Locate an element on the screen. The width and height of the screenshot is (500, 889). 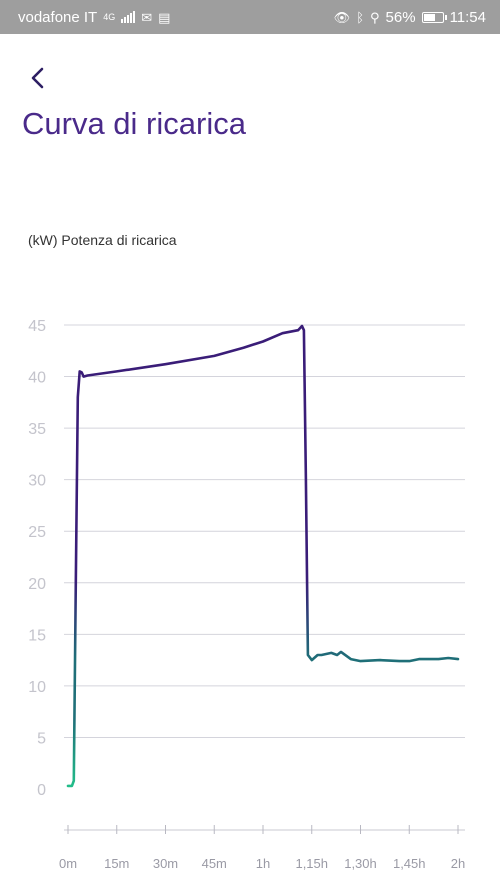
x-tick-label: 2h is located at coordinates (458, 863).